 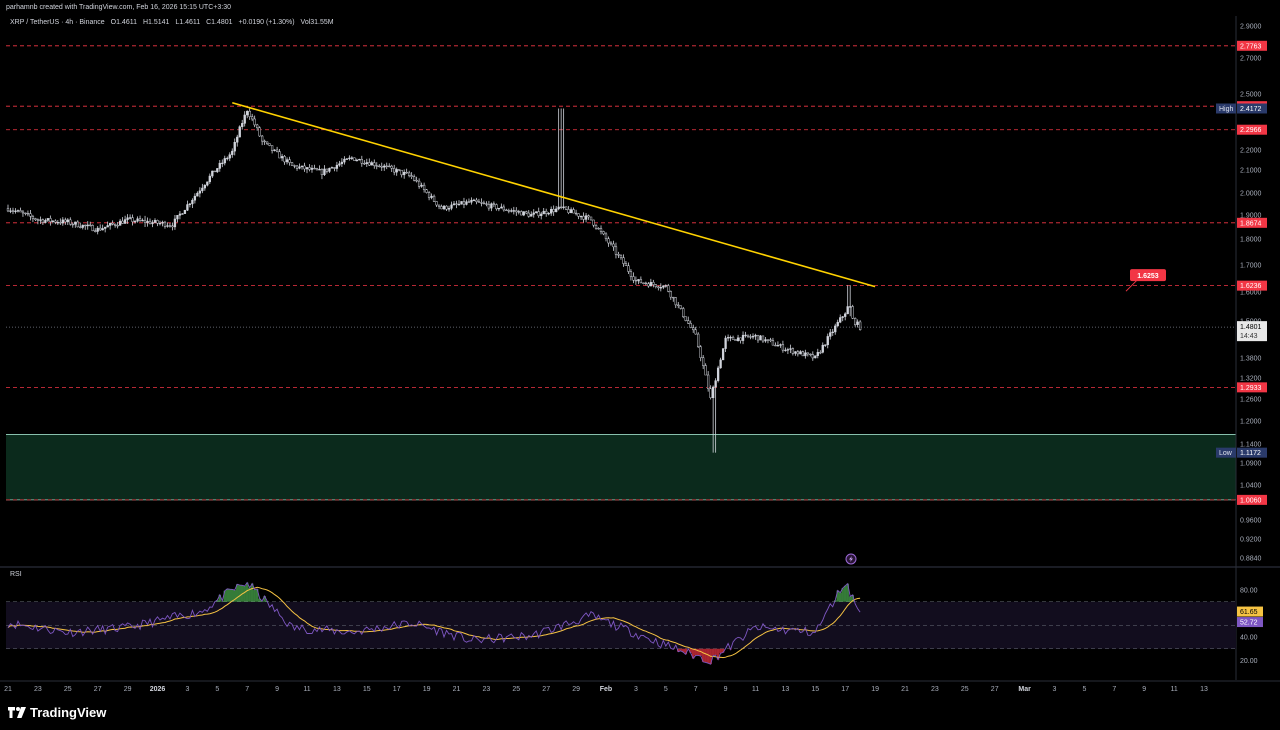 What do you see at coordinates (434, 623) in the screenshot?
I see `rsi-line` at bounding box center [434, 623].